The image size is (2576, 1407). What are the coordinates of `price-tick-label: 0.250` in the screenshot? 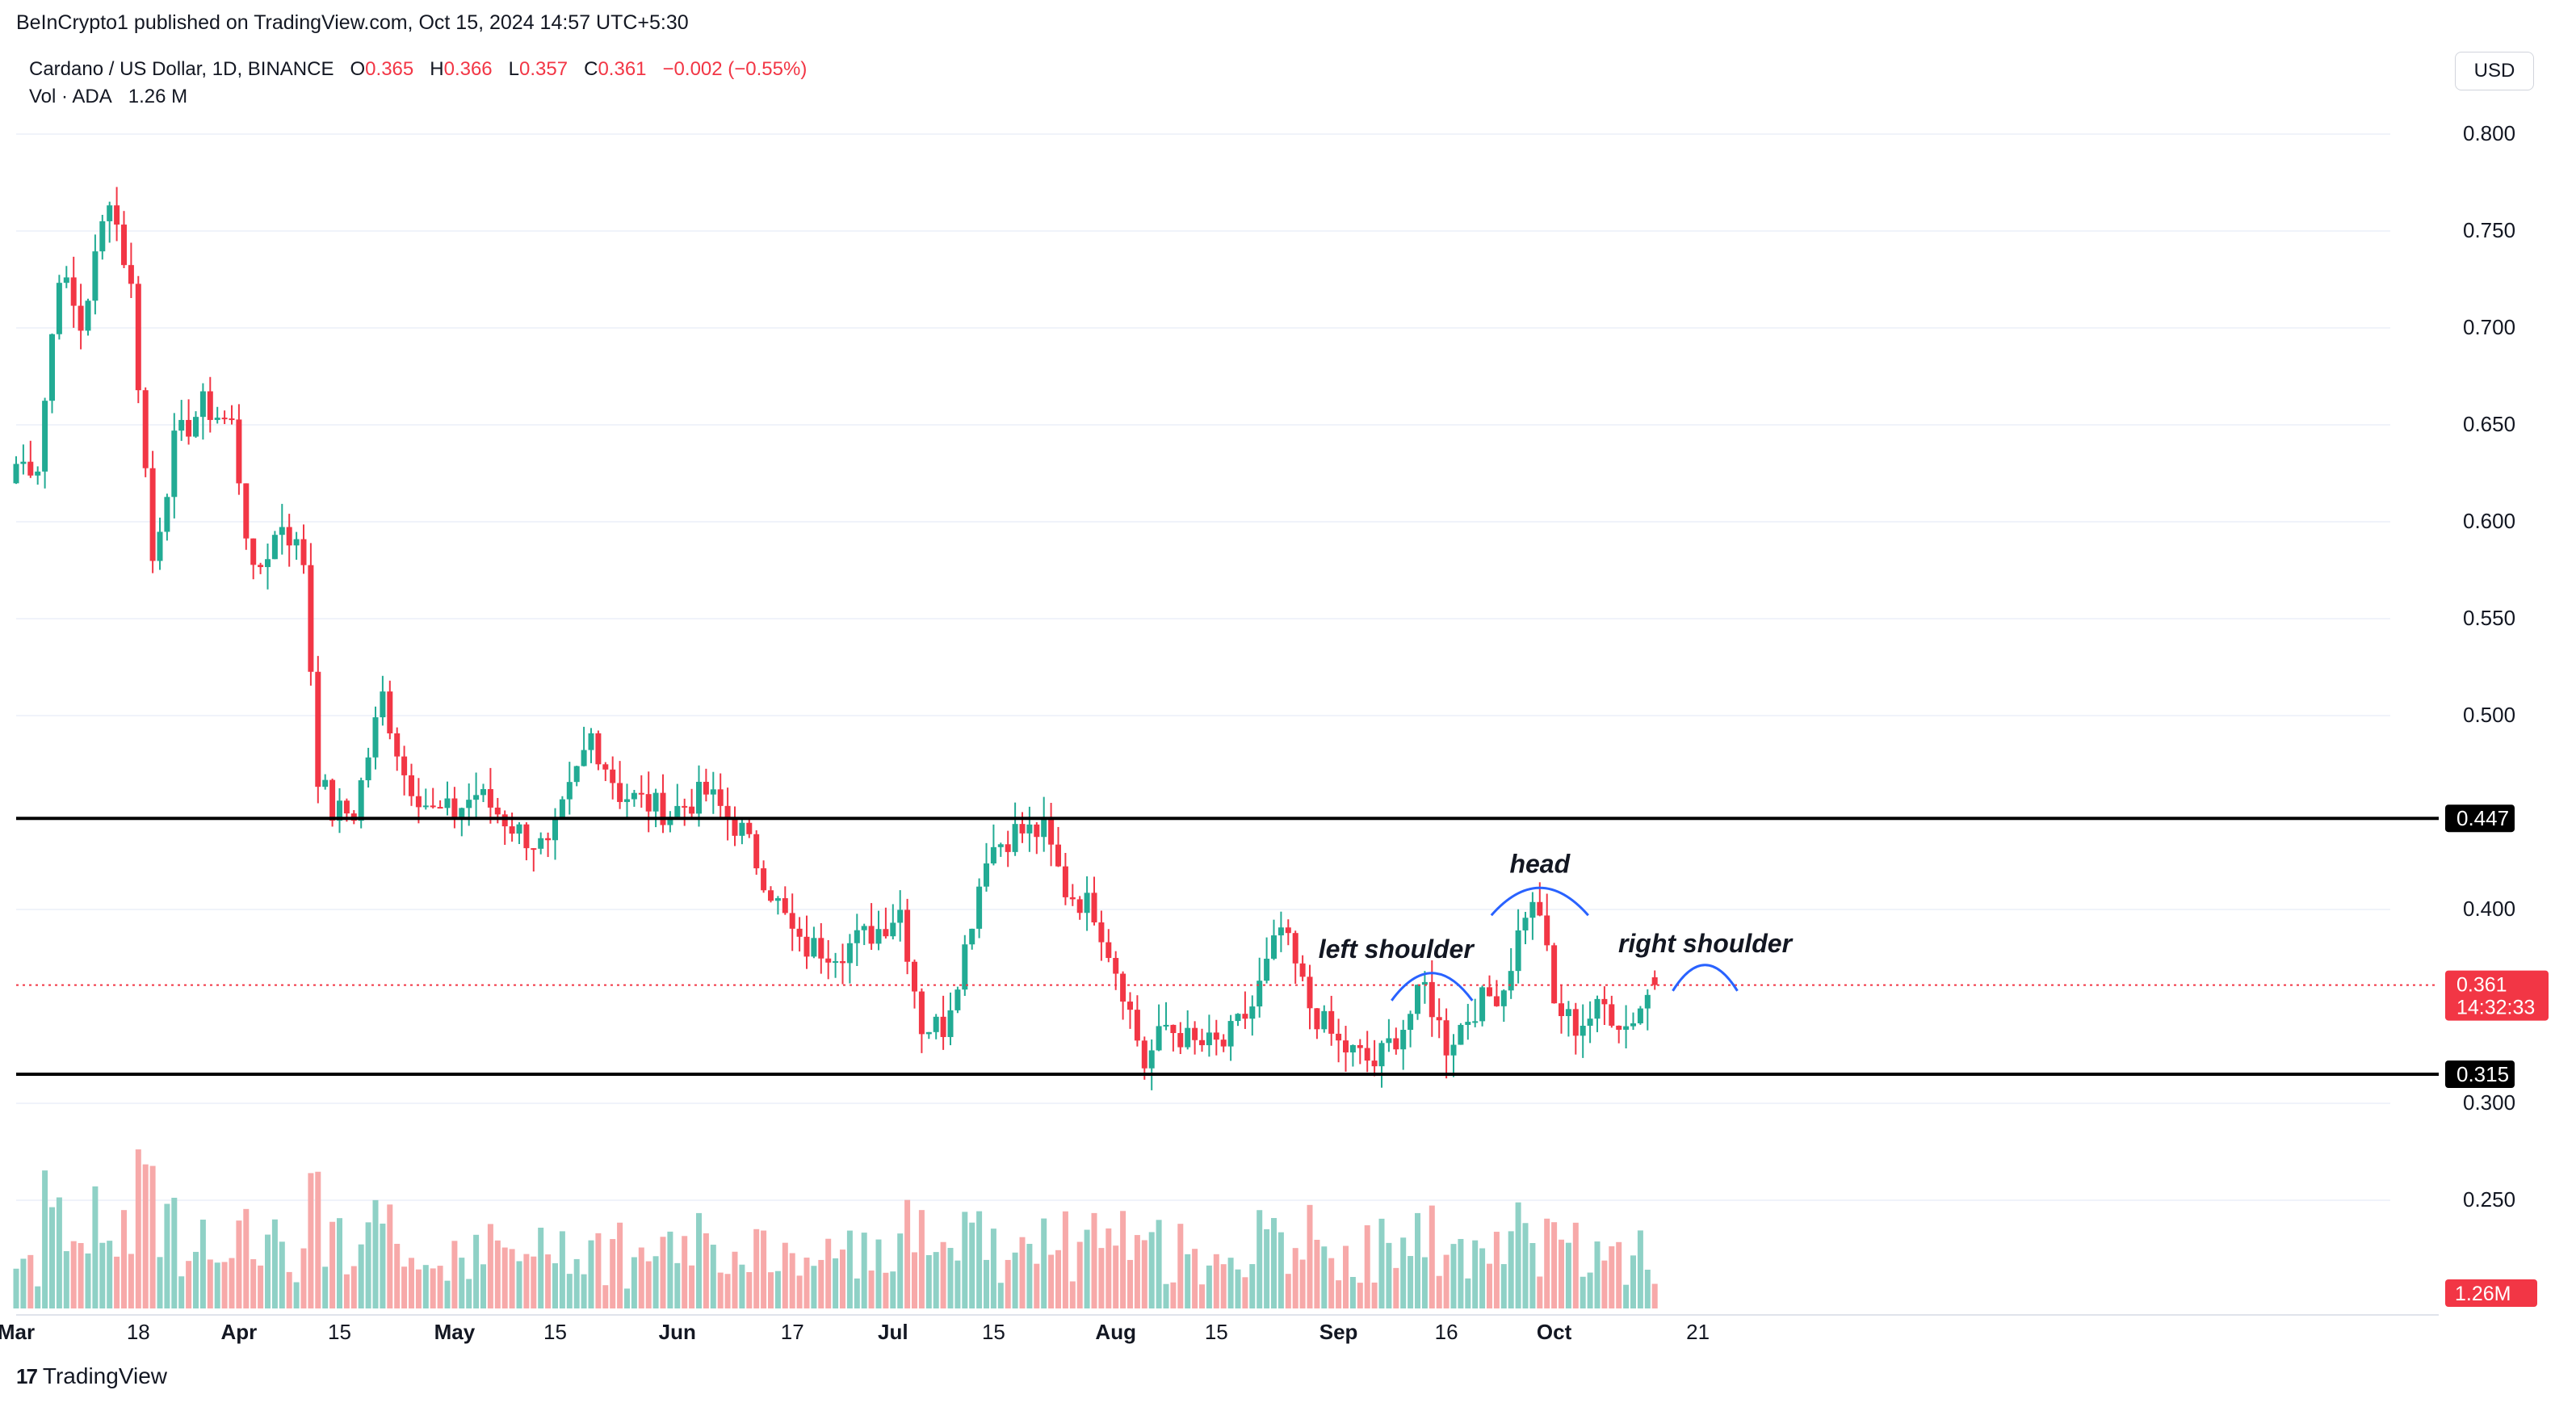 It's located at (2489, 1199).